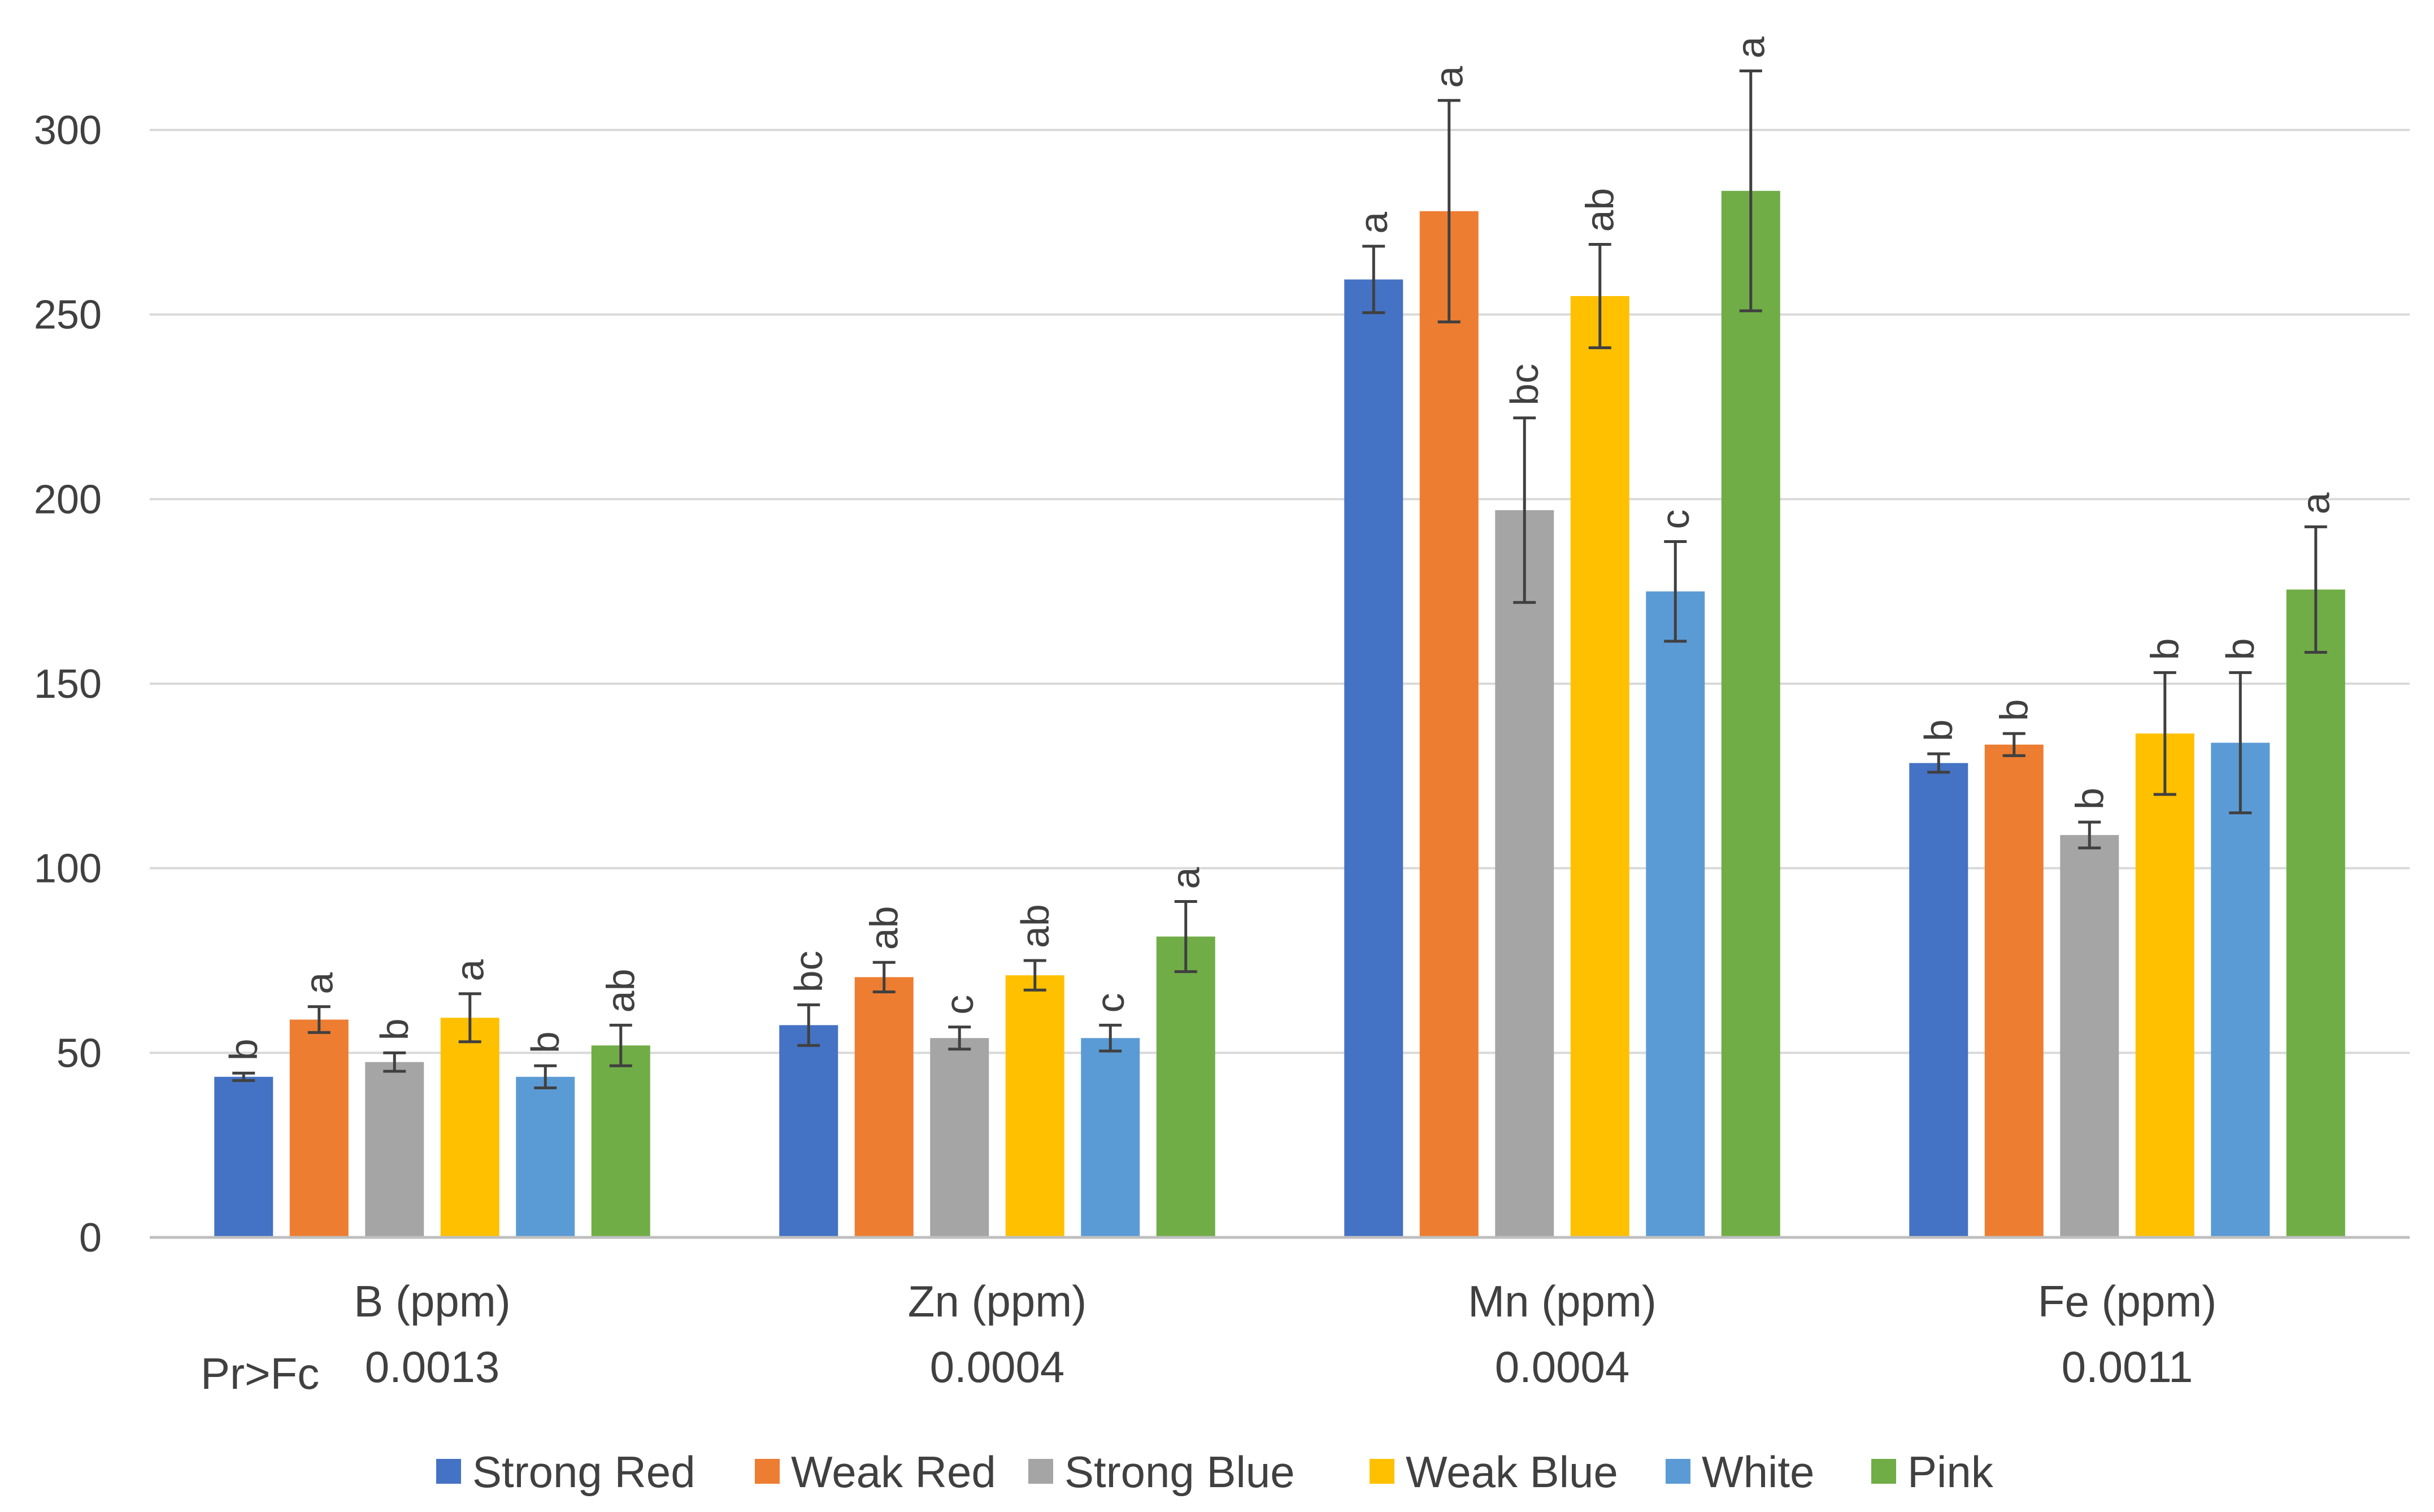 The width and height of the screenshot is (2434, 1512). I want to click on y-tick-label: 0, so click(90, 1238).